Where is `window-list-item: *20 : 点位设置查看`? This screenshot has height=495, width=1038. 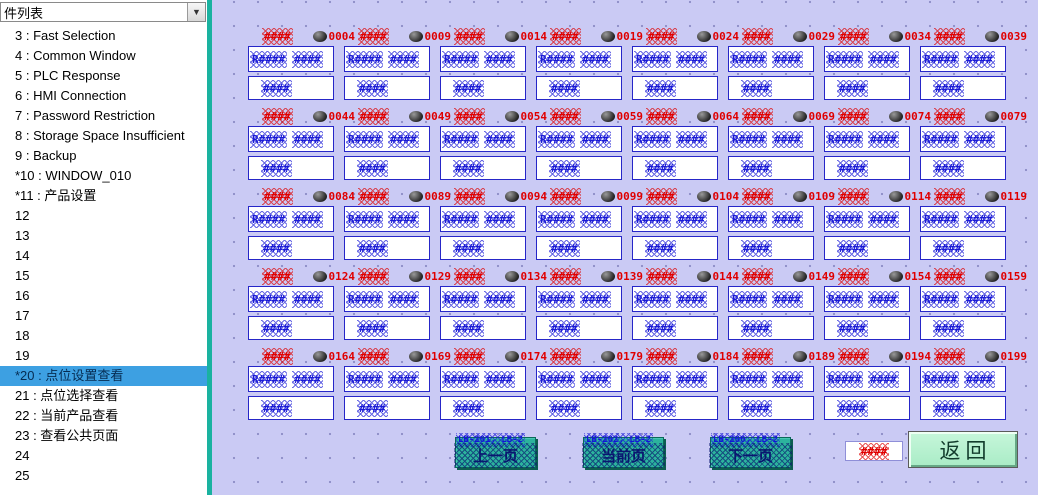 window-list-item: *20 : 点位设置查看 is located at coordinates (103, 376).